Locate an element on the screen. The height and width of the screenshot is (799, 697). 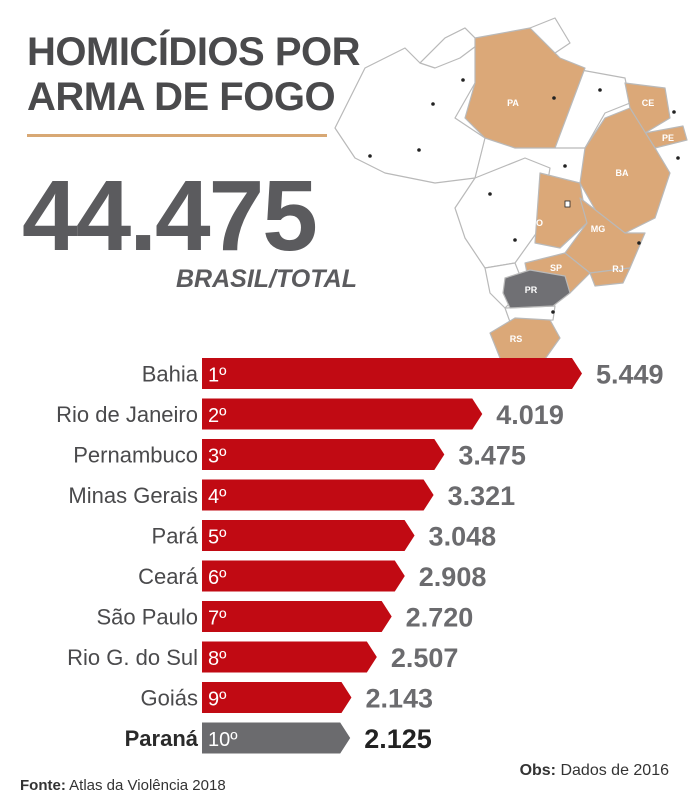
source-text: Atlas da Violência 2018 is located at coordinates (147, 785).